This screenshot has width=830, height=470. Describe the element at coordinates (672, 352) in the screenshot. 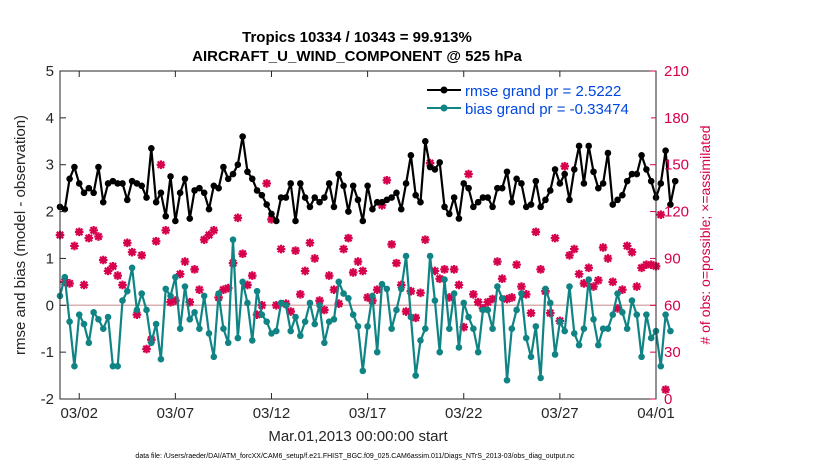

I see `y2-tick-label: 30` at that location.